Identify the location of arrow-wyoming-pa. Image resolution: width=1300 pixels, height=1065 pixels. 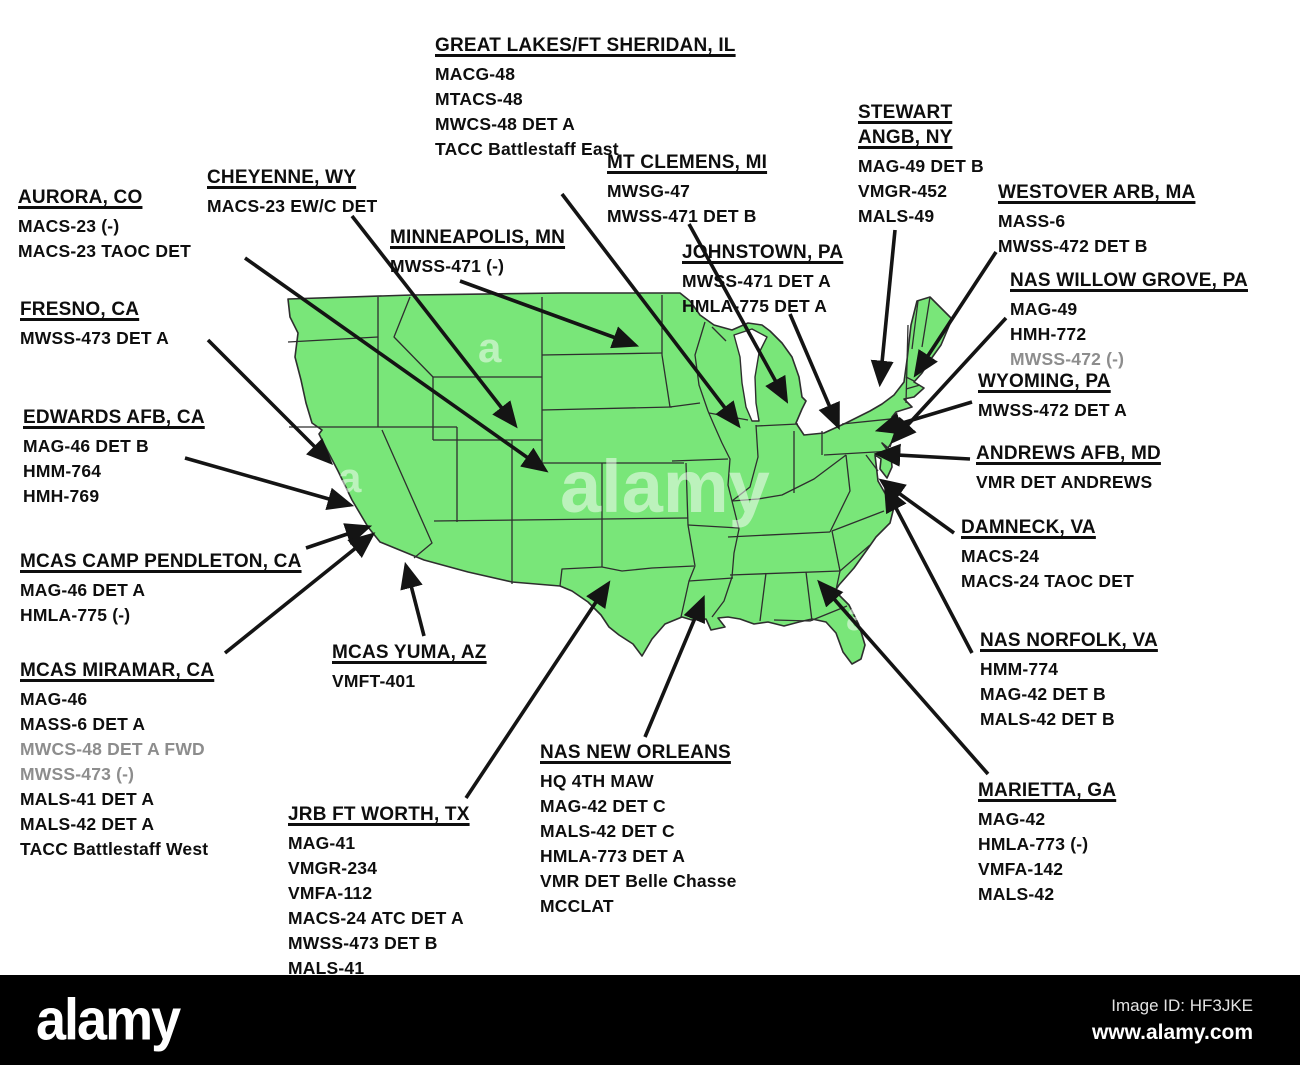
(923, 417).